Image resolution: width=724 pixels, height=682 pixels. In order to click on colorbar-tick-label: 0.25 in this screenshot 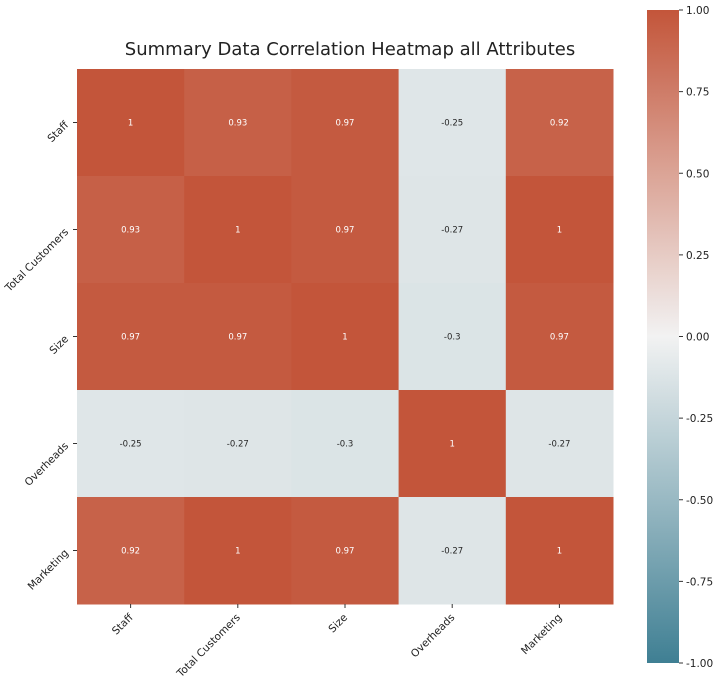, I will do `click(697, 256)`.